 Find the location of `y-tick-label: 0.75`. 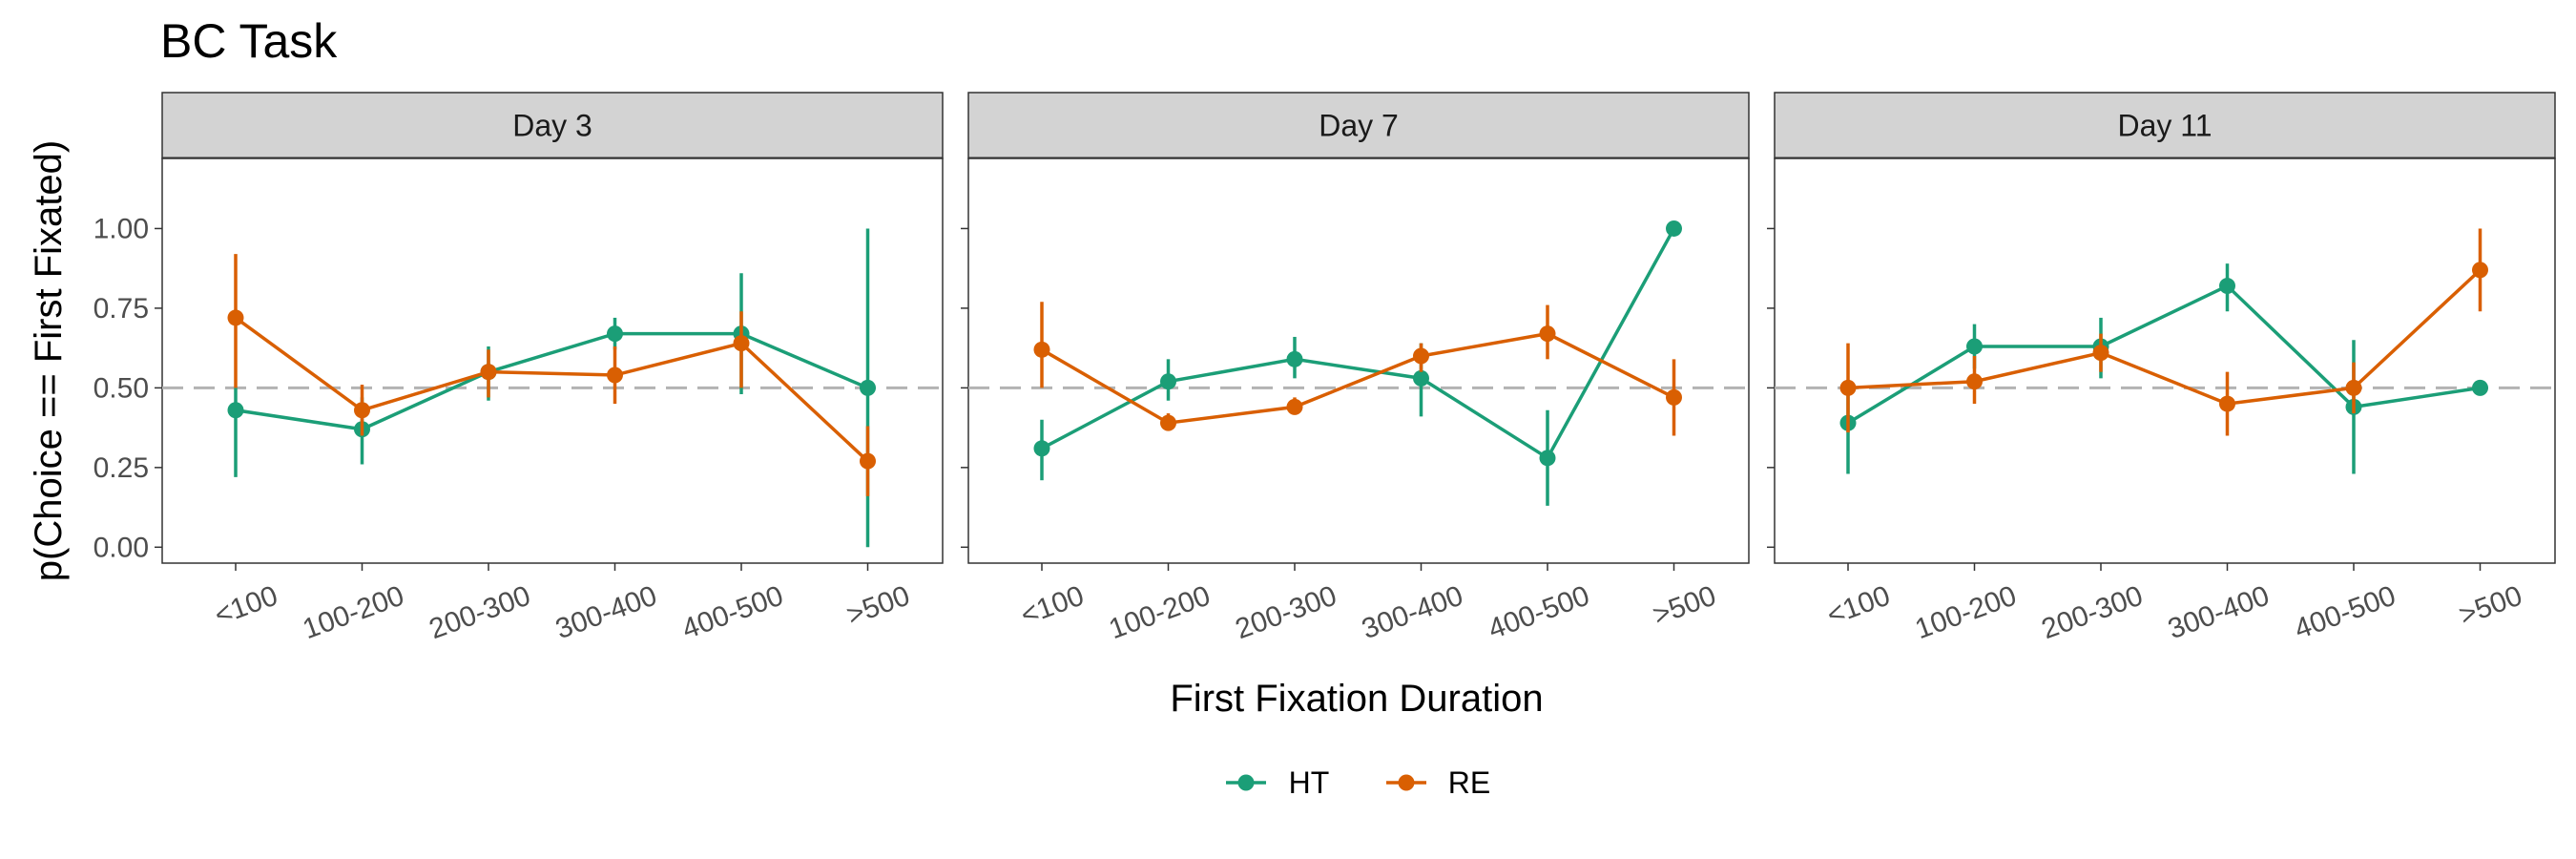

y-tick-label: 0.75 is located at coordinates (121, 309).